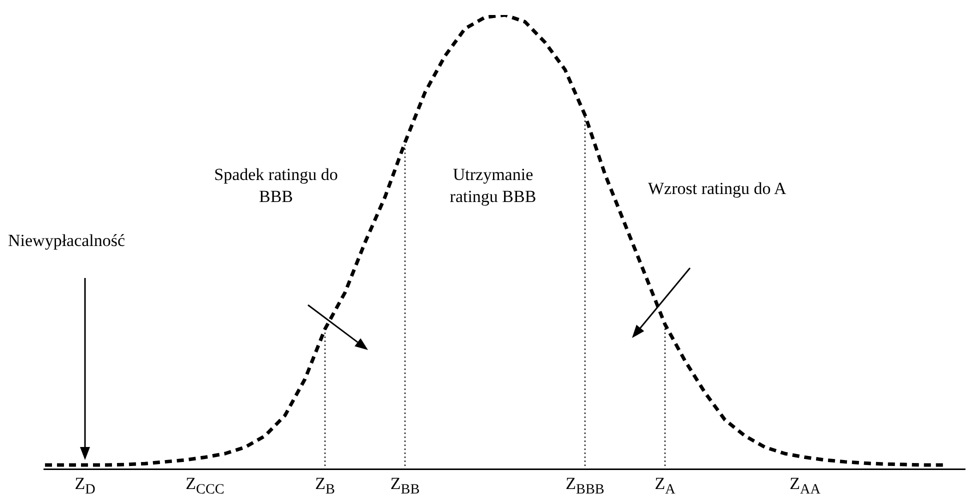 This screenshot has width=977, height=499. What do you see at coordinates (585, 486) in the screenshot?
I see `x-tick-label: Z$_{BBB}$` at bounding box center [585, 486].